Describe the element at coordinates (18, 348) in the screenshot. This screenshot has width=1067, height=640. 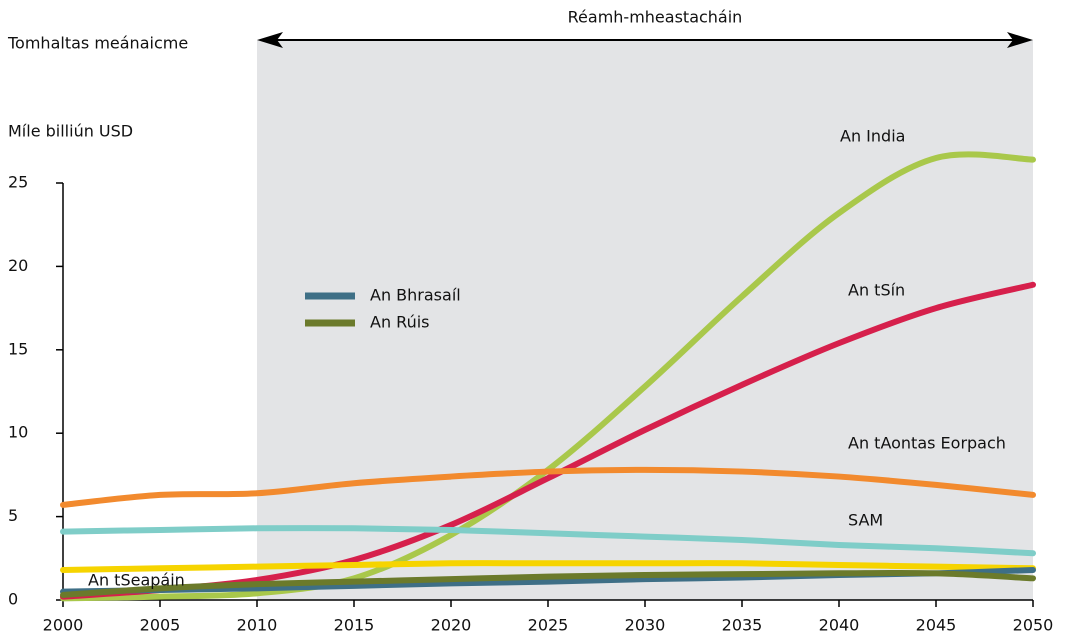
I see `y-tick-label: 15` at that location.